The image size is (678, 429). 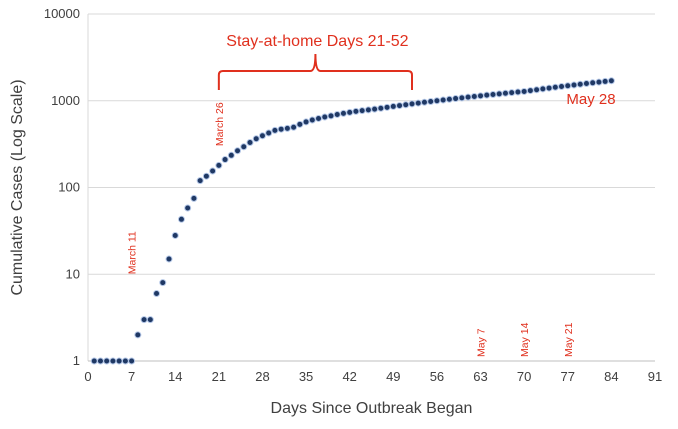 I want to click on x-tick-label: 63, so click(x=480, y=376).